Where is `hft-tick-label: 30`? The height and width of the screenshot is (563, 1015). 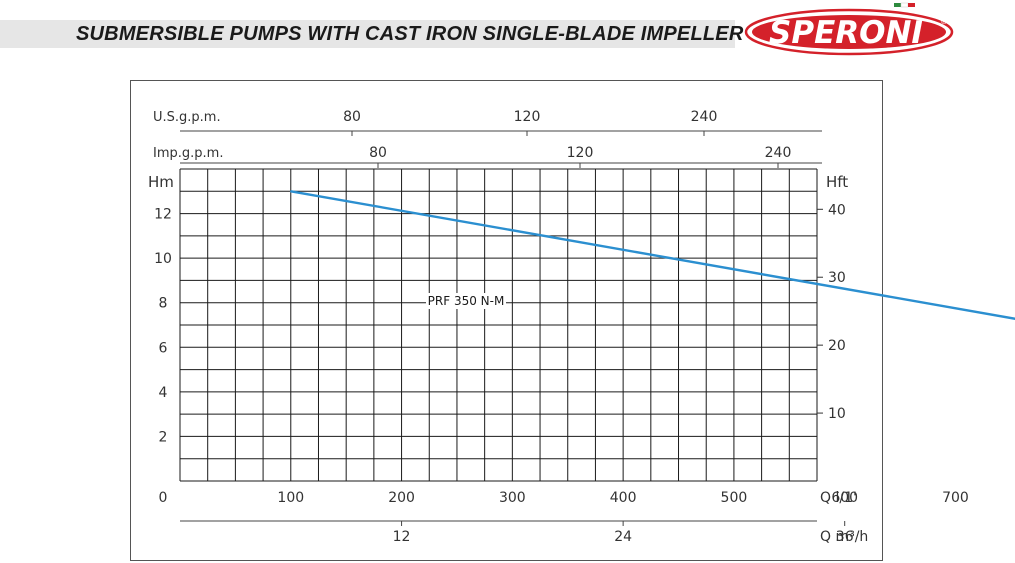 hft-tick-label: 30 is located at coordinates (837, 278).